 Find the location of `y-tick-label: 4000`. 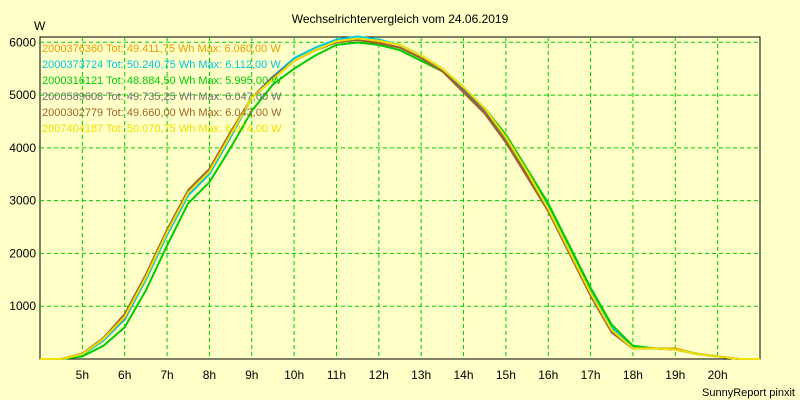

y-tick-label: 4000 is located at coordinates (22, 148).